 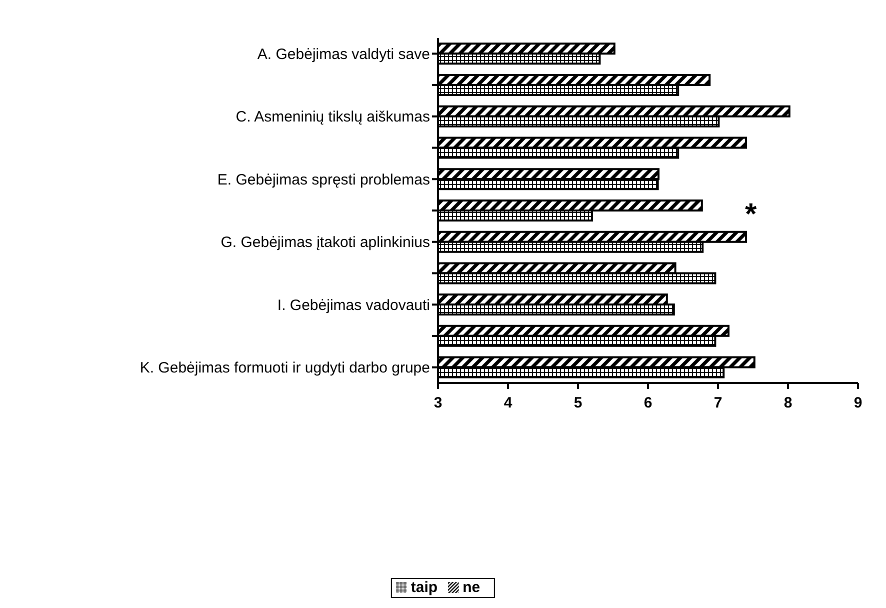 What do you see at coordinates (858, 403) in the screenshot?
I see `x-tick-label: 9` at bounding box center [858, 403].